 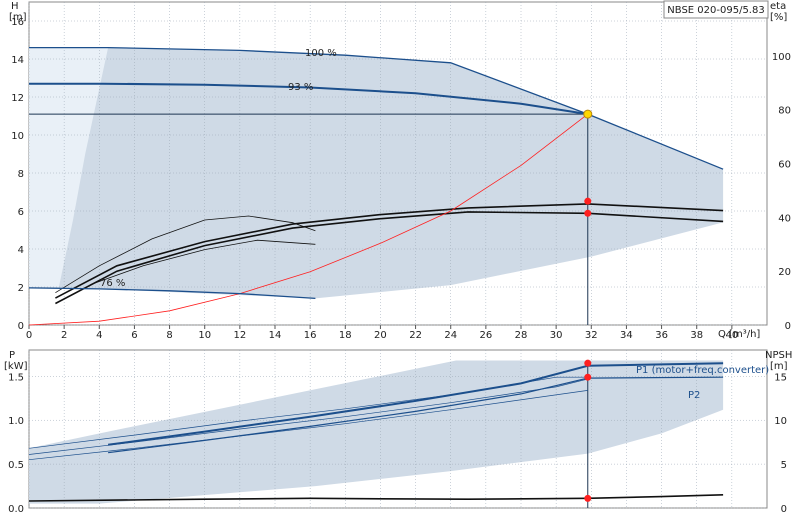 I want to click on x-tick-label: 26, so click(x=485, y=335).